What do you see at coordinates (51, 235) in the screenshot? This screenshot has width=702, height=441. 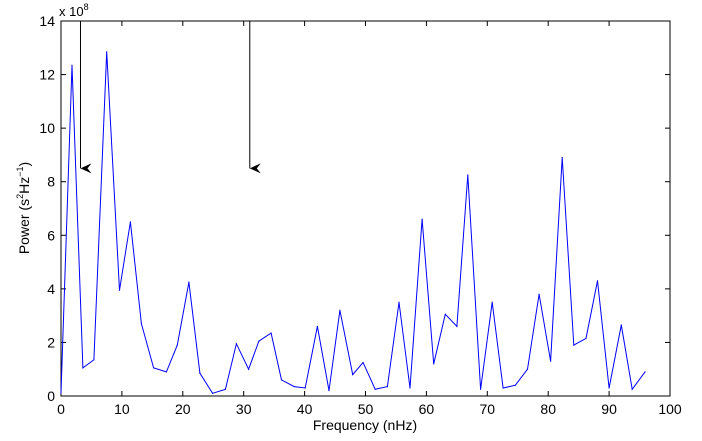 I see `y-tick-label: 6` at bounding box center [51, 235].